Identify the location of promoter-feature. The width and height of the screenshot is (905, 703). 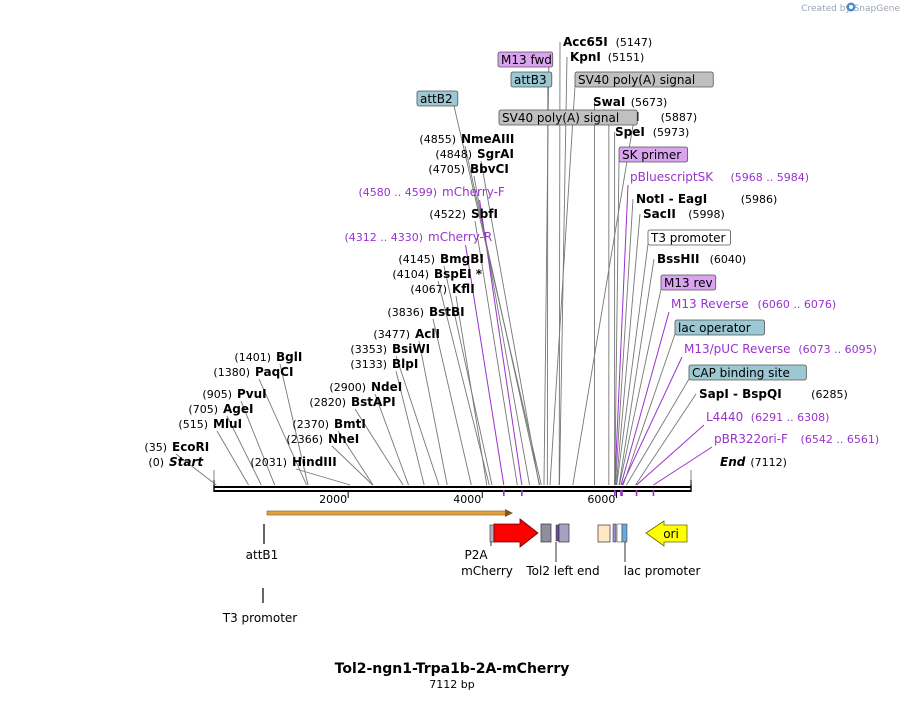
(604, 533).